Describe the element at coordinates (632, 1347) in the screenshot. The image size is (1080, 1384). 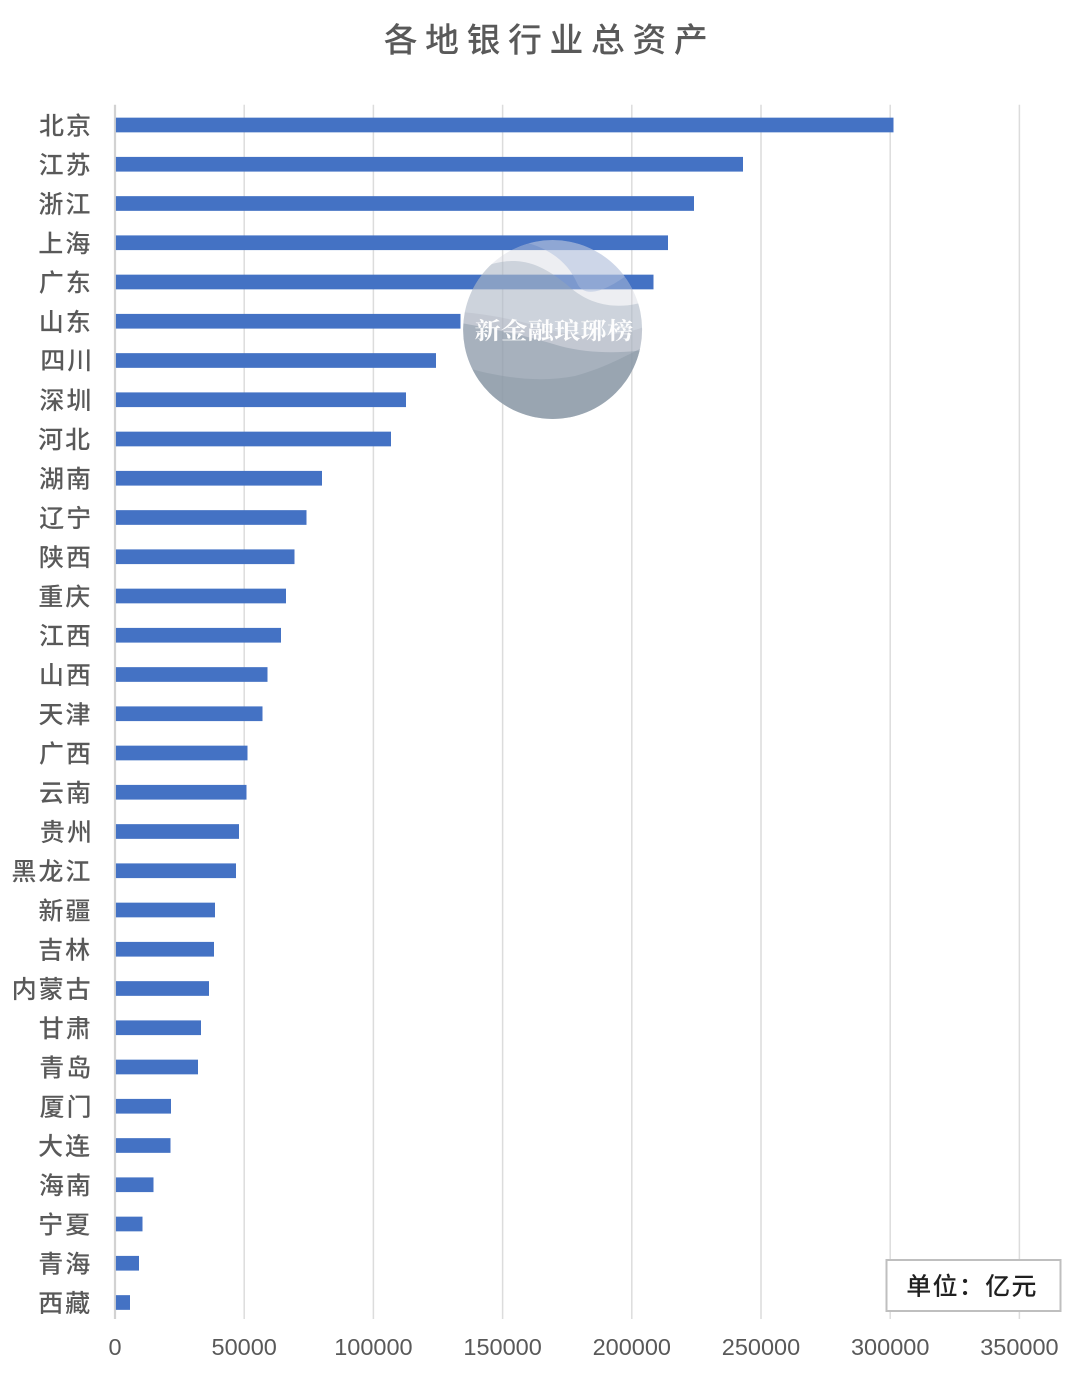
I see `svg-text: 200000` at that location.